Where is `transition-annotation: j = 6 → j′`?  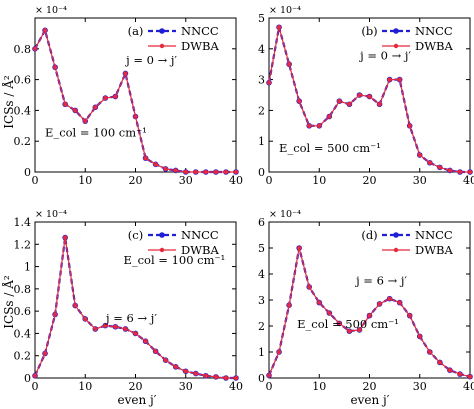 transition-annotation: j = 6 → j′ is located at coordinates (380, 280).